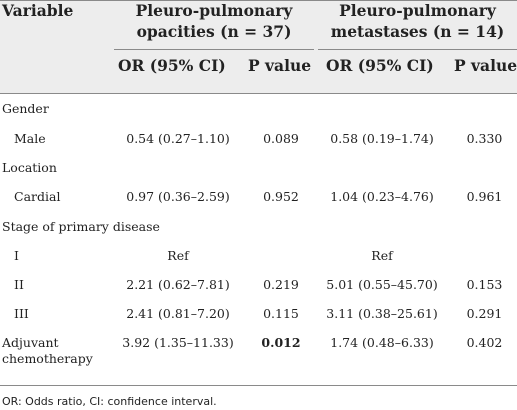  Describe the element at coordinates (281, 196) in the screenshot. I see `cell-p-1: 0.952` at that location.